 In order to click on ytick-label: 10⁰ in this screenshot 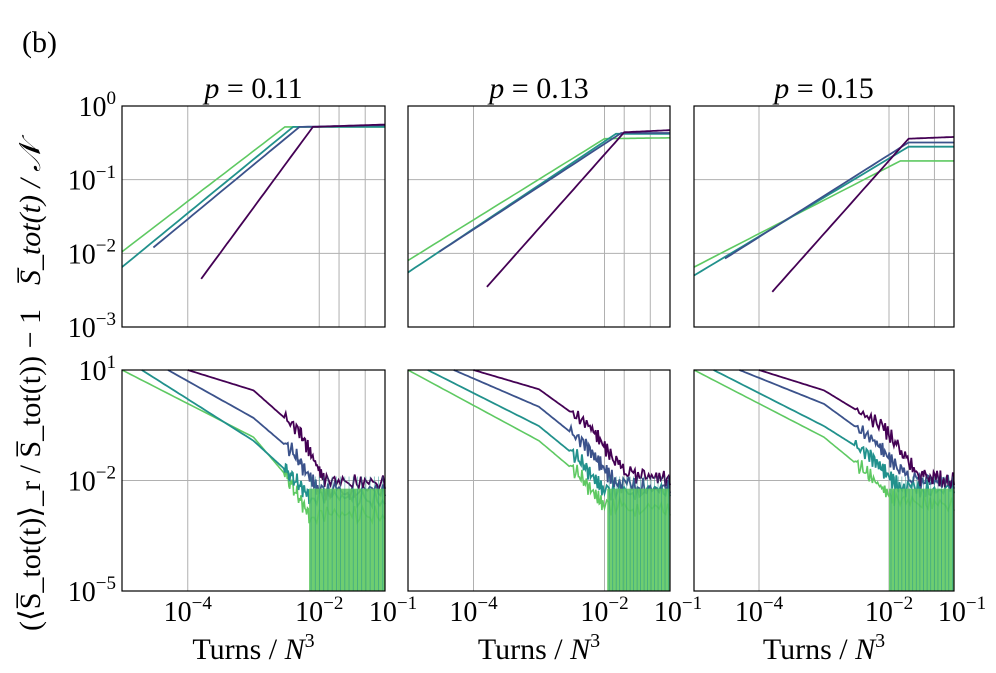, I will do `click(97, 105)`.